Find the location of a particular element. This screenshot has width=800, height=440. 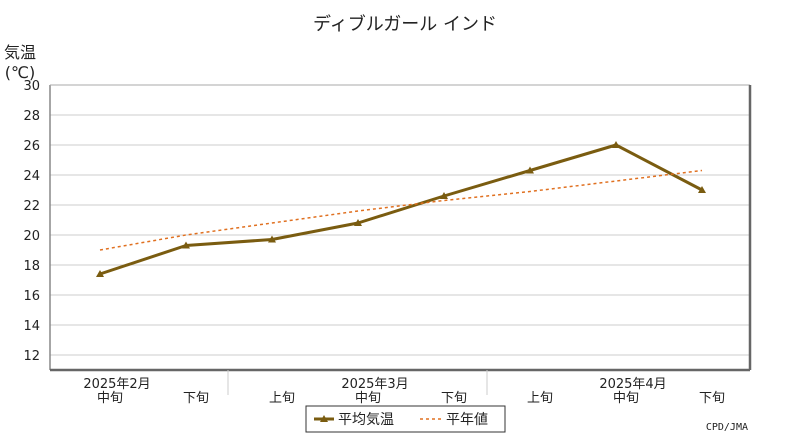

x-tick-label-0: 中旬 is located at coordinates (110, 398).